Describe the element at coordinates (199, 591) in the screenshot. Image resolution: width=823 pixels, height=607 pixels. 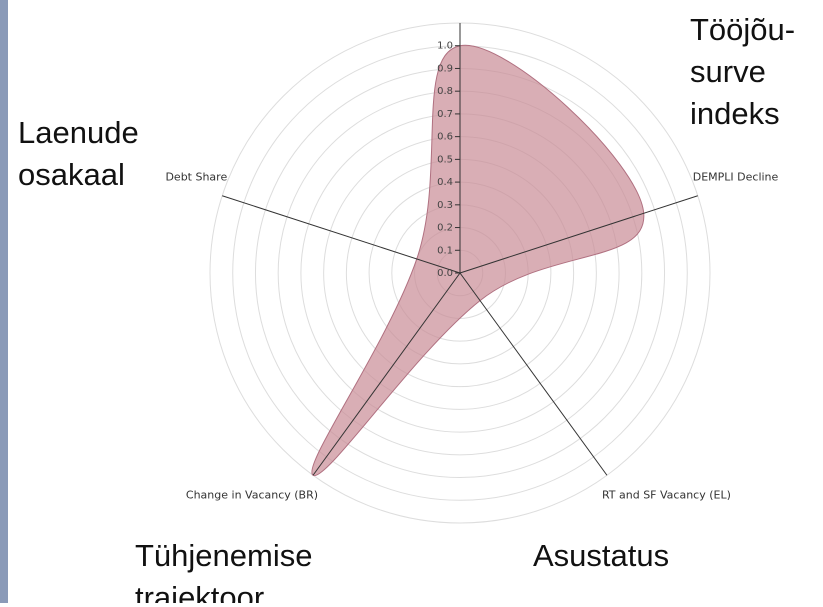
I see `annotation: trajektoor` at that location.